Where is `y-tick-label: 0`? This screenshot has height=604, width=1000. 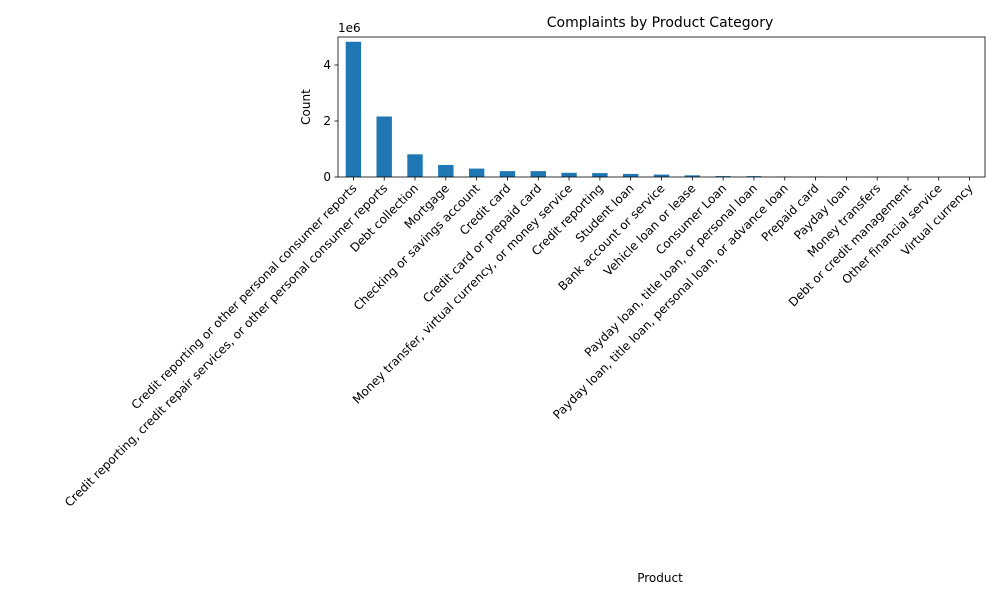
y-tick-label: 0 is located at coordinates (327, 177).